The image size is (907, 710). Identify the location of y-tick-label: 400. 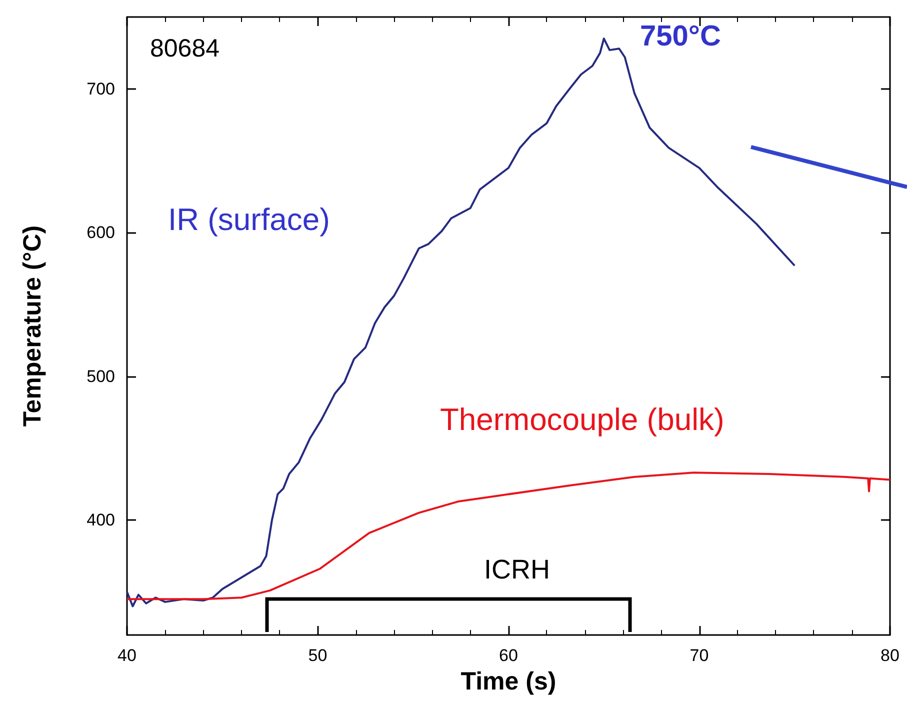
(100, 520).